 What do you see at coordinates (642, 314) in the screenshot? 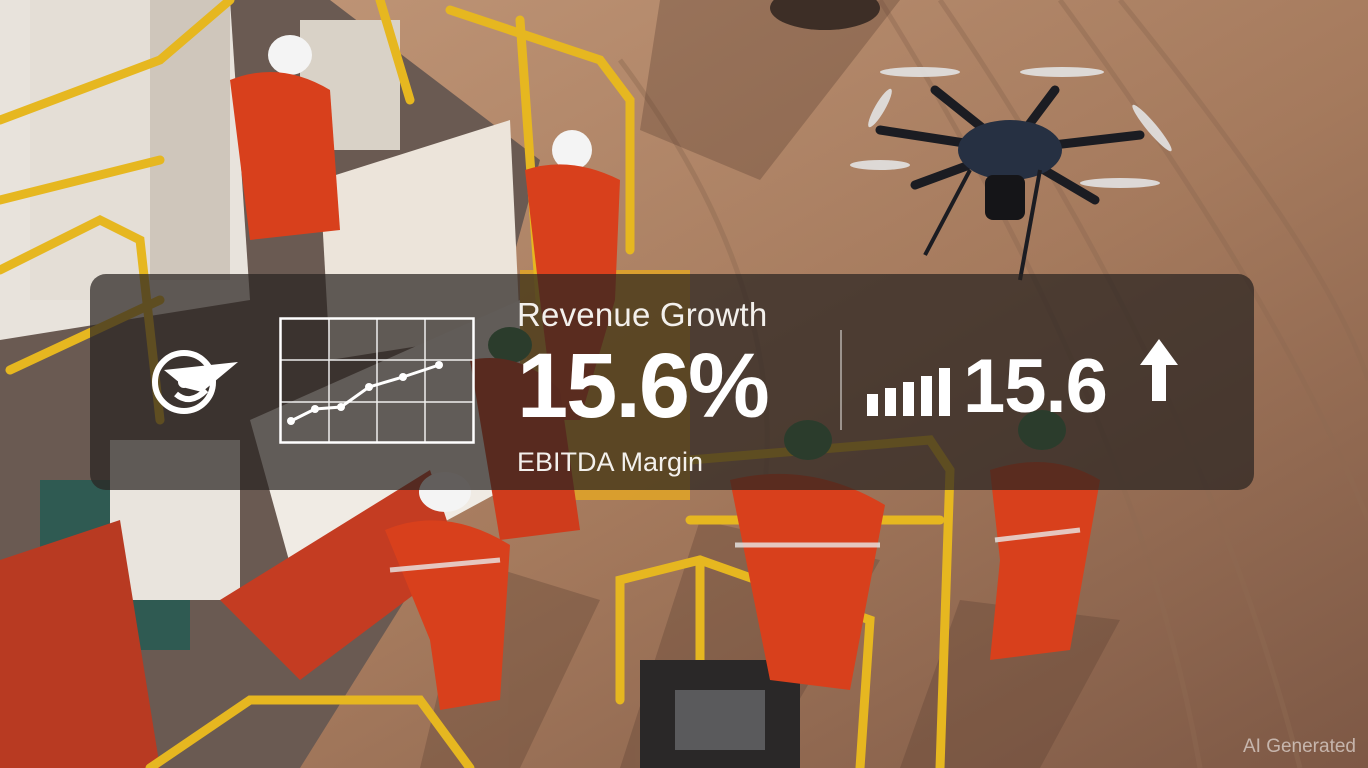
I see `revenue-growth-label: Revenue Growth` at bounding box center [642, 314].